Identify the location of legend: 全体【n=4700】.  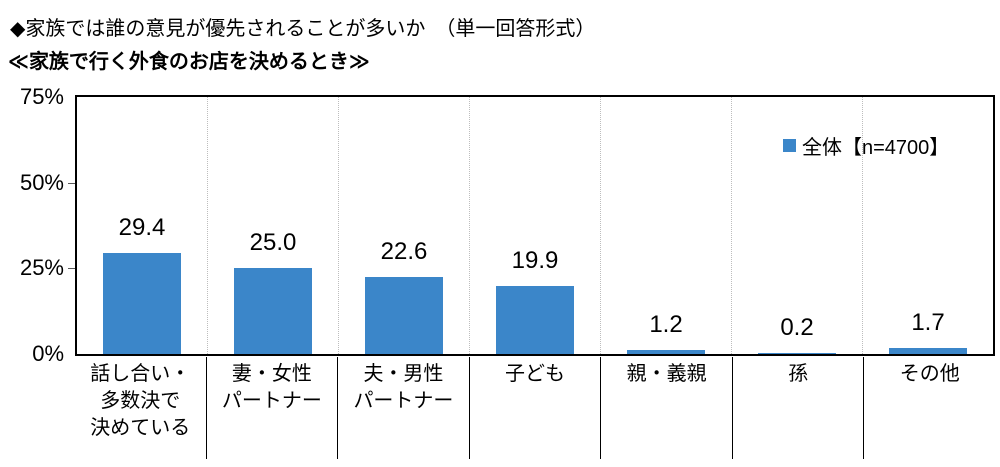
(866, 145).